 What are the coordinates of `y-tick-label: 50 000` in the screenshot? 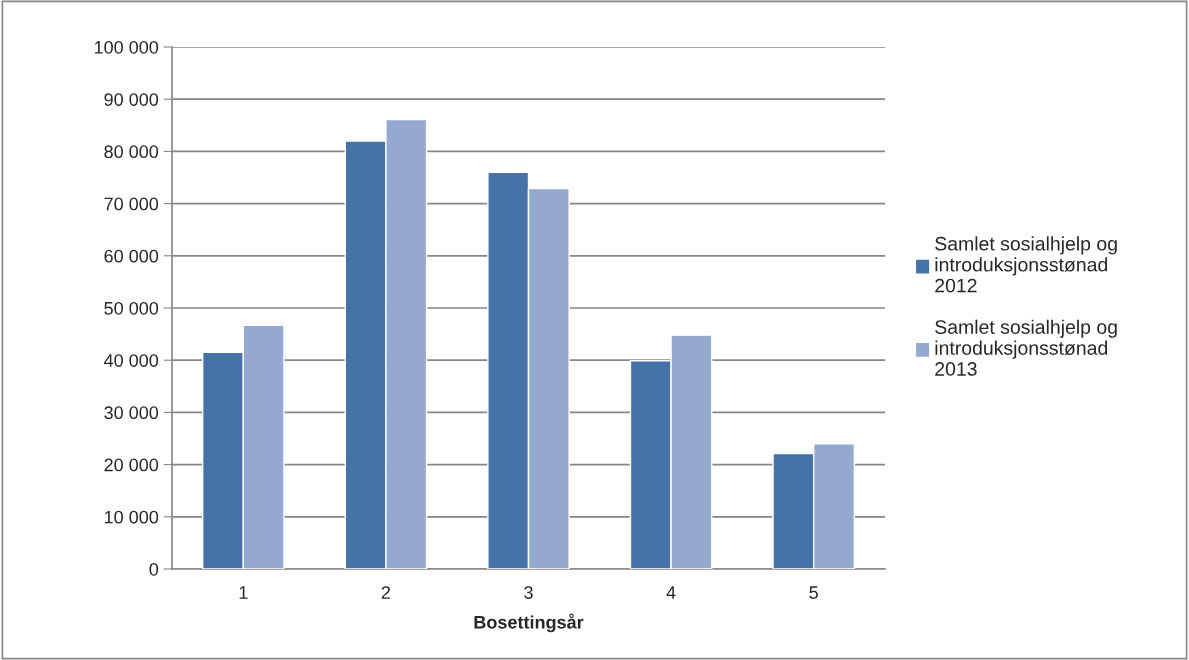 It's located at (131, 308).